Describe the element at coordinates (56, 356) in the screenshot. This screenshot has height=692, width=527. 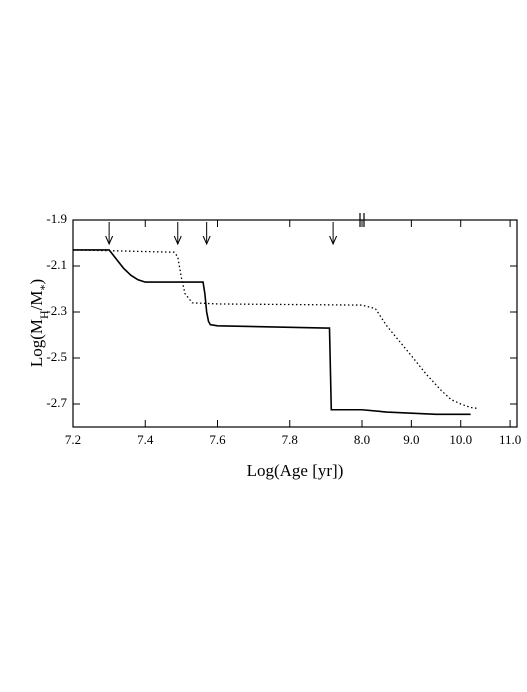
I see `y-tick-label: -2.5` at that location.